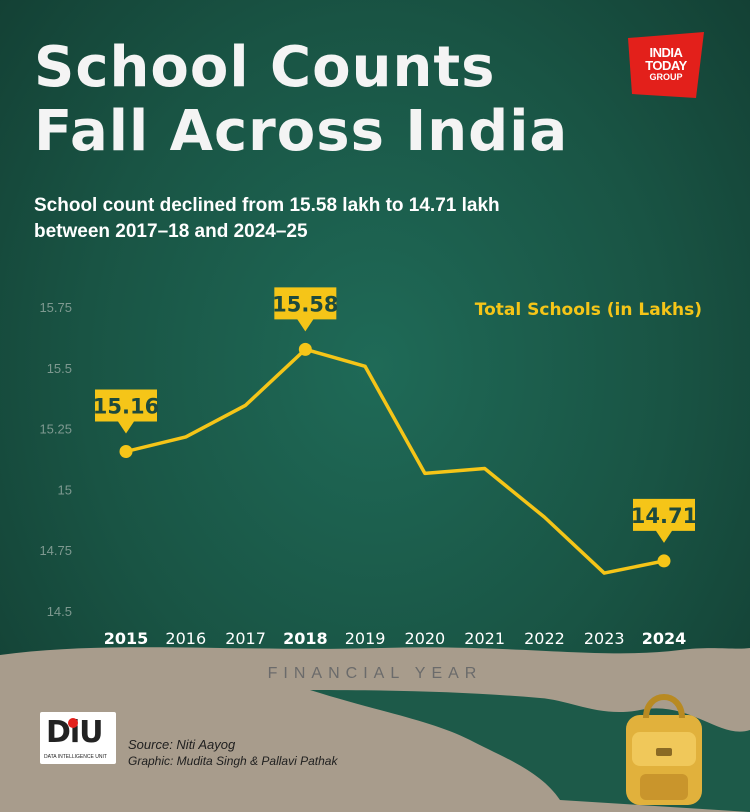  I want to click on x-tick-label: 2022, so click(544, 638).